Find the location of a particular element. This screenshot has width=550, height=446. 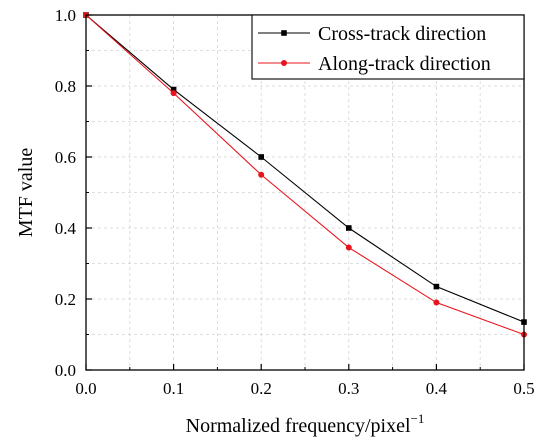

y-tick-label: 0.6 is located at coordinates (65, 157).